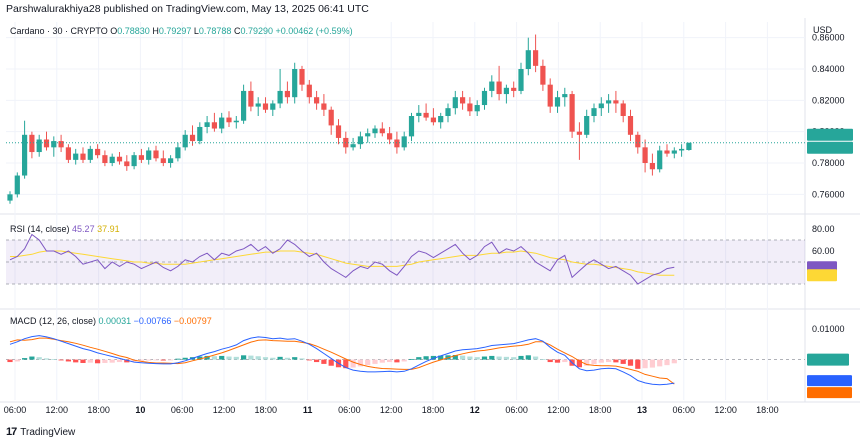  Describe the element at coordinates (65, 229) in the screenshot. I see `rsi-legend: RSI (14, close) 45.27 37.91` at that location.